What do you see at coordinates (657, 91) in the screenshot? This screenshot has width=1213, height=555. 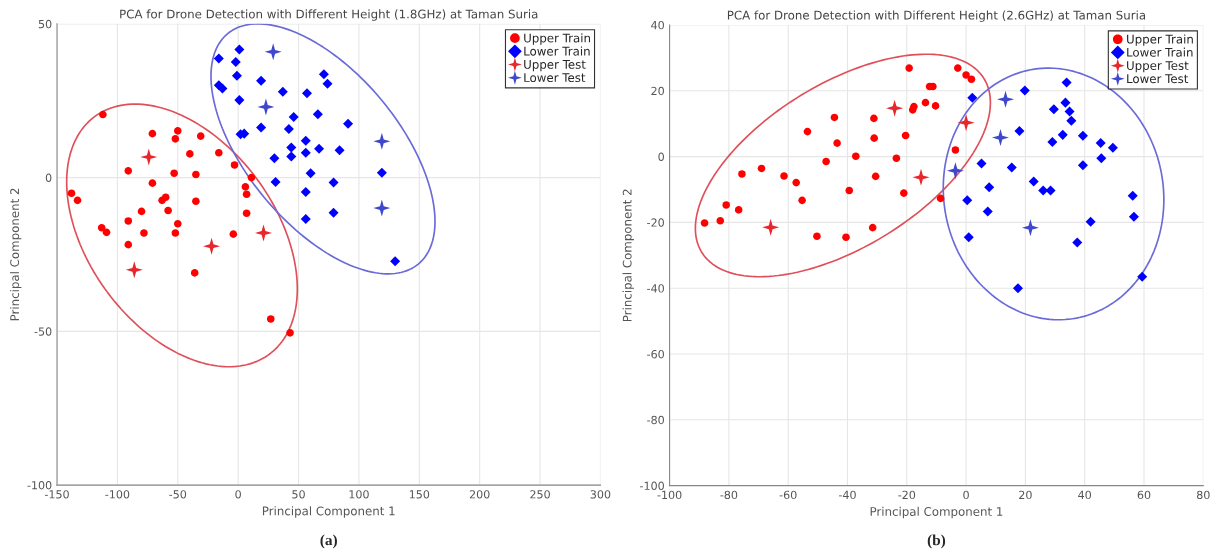 I see `y-tick-label: 20` at bounding box center [657, 91].